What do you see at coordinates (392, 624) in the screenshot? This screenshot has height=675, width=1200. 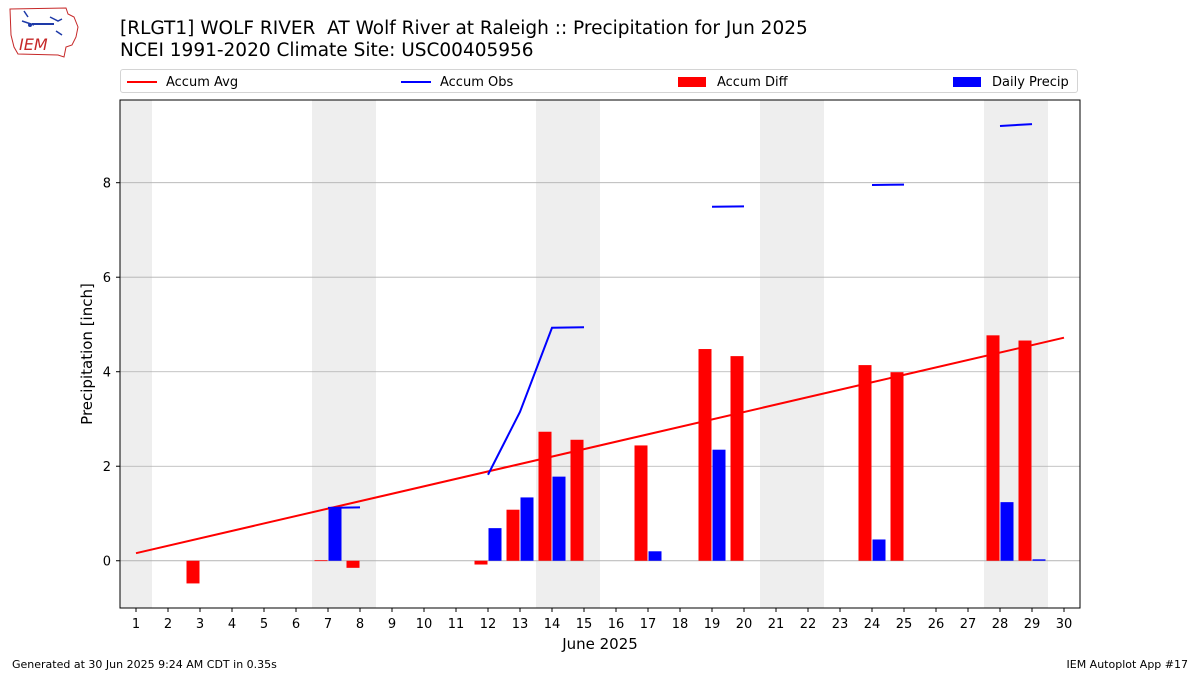 I see `x-tick-label-9: 9` at bounding box center [392, 624].